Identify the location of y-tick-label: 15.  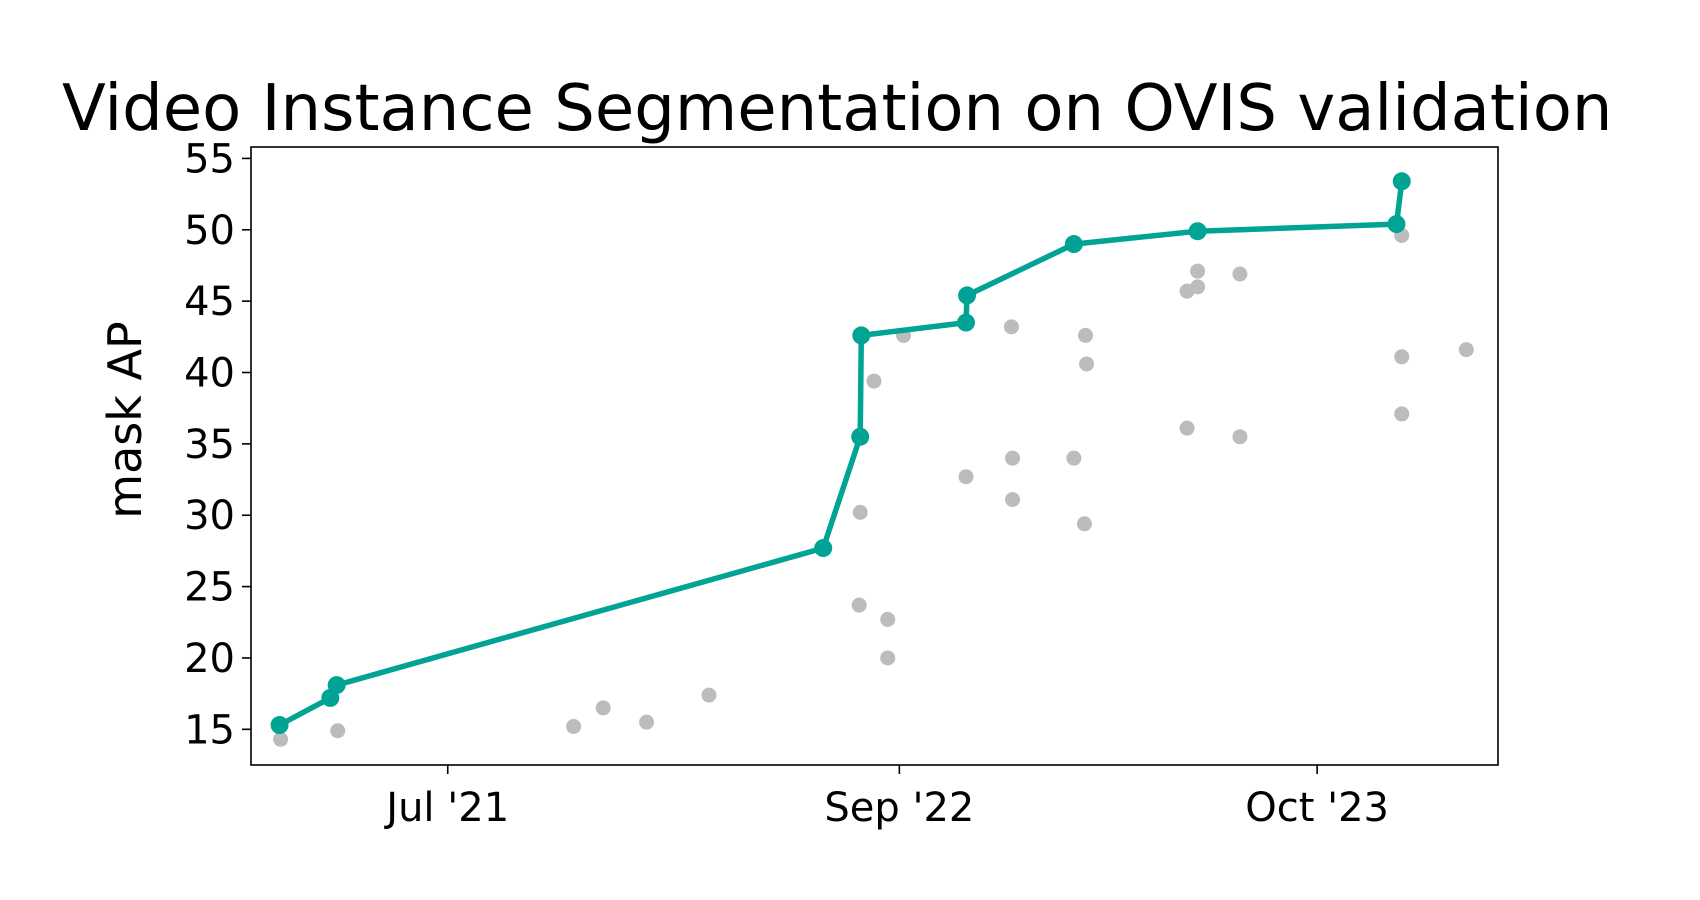
(209, 730).